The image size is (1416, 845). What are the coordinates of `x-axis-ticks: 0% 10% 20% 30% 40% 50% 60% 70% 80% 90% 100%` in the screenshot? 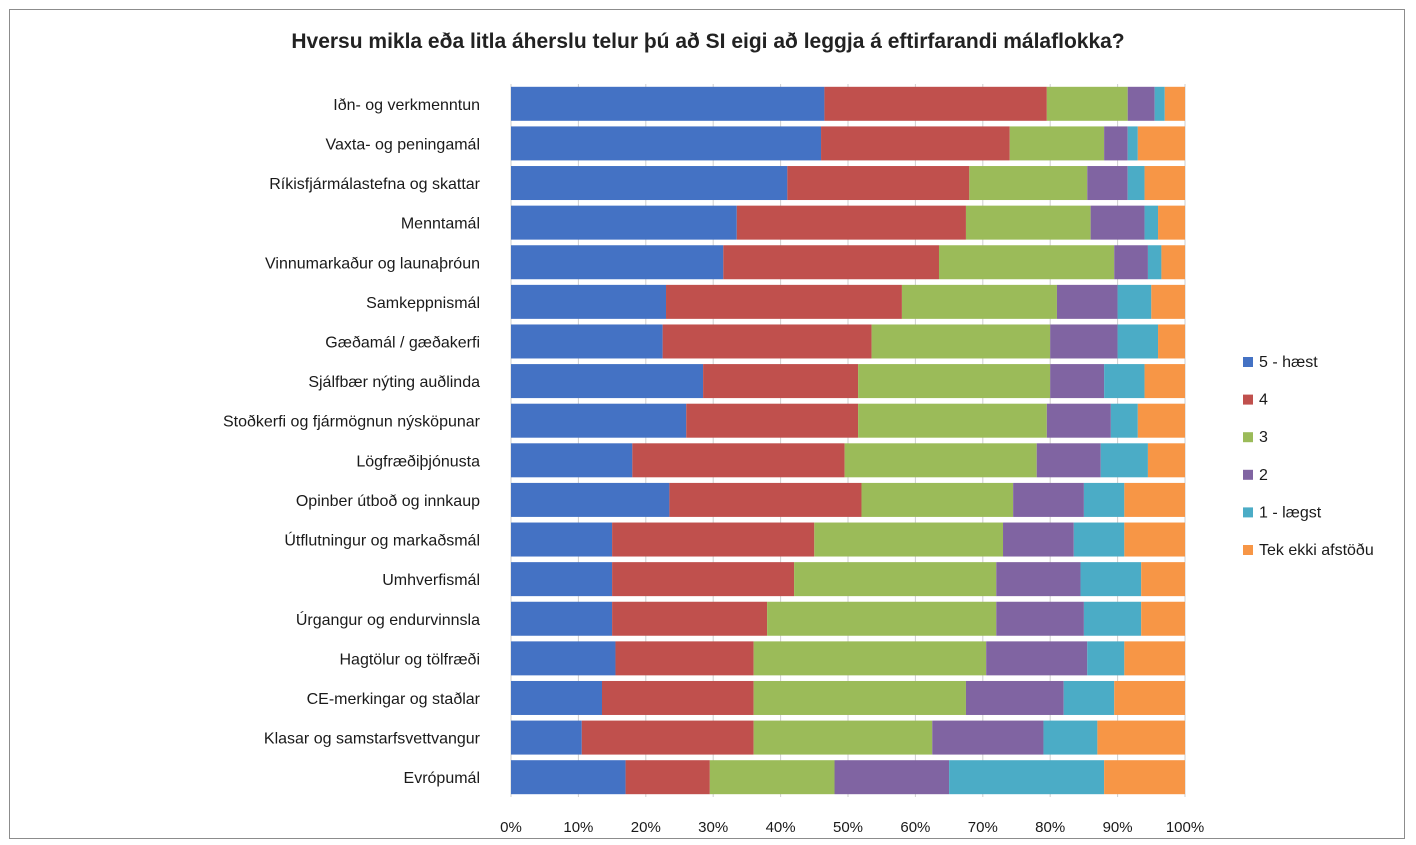 It's located at (852, 827).